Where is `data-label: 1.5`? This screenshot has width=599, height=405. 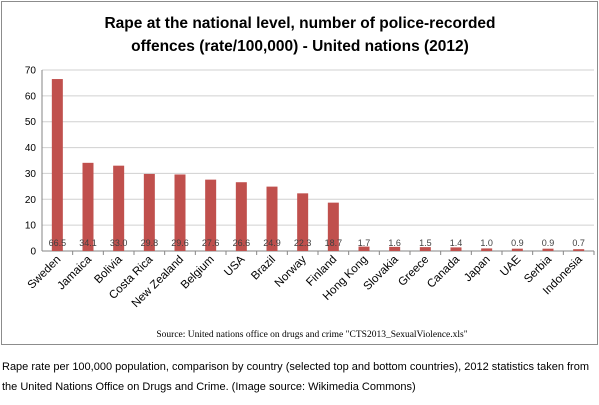
data-label: 1.5 is located at coordinates (425, 243).